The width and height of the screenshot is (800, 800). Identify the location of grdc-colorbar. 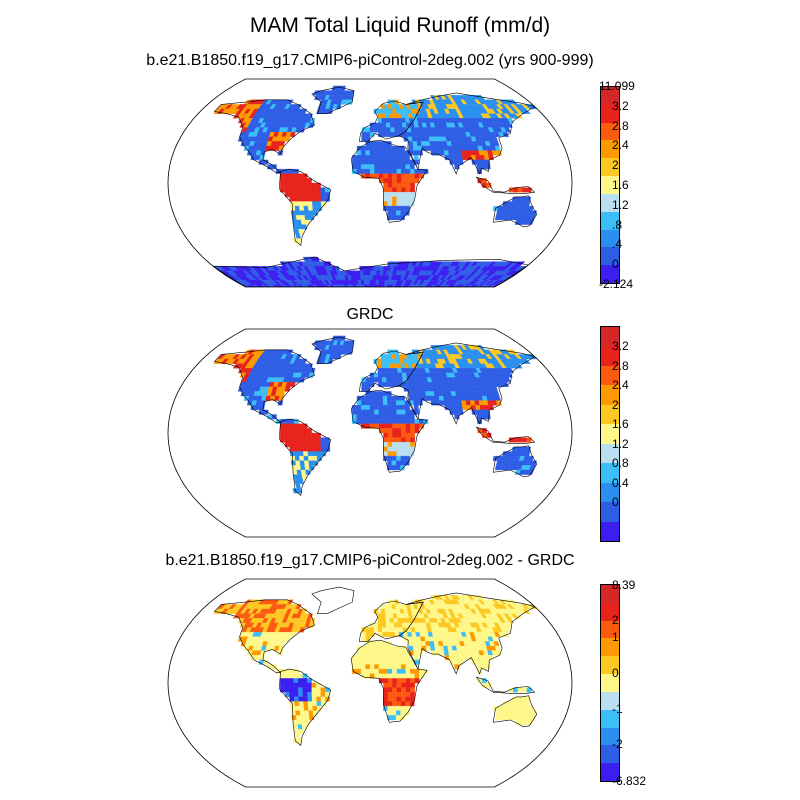
(610, 434).